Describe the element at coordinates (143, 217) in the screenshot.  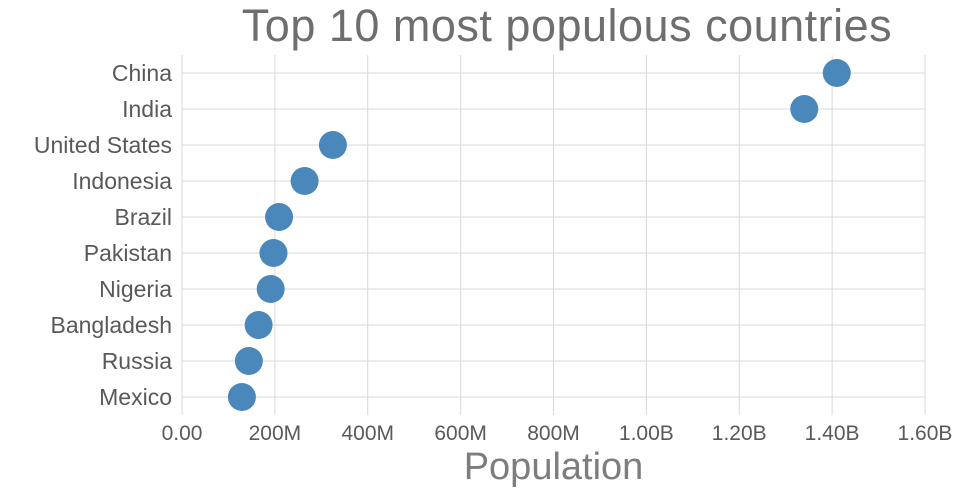
I see `y-category-label: Brazil` at that location.